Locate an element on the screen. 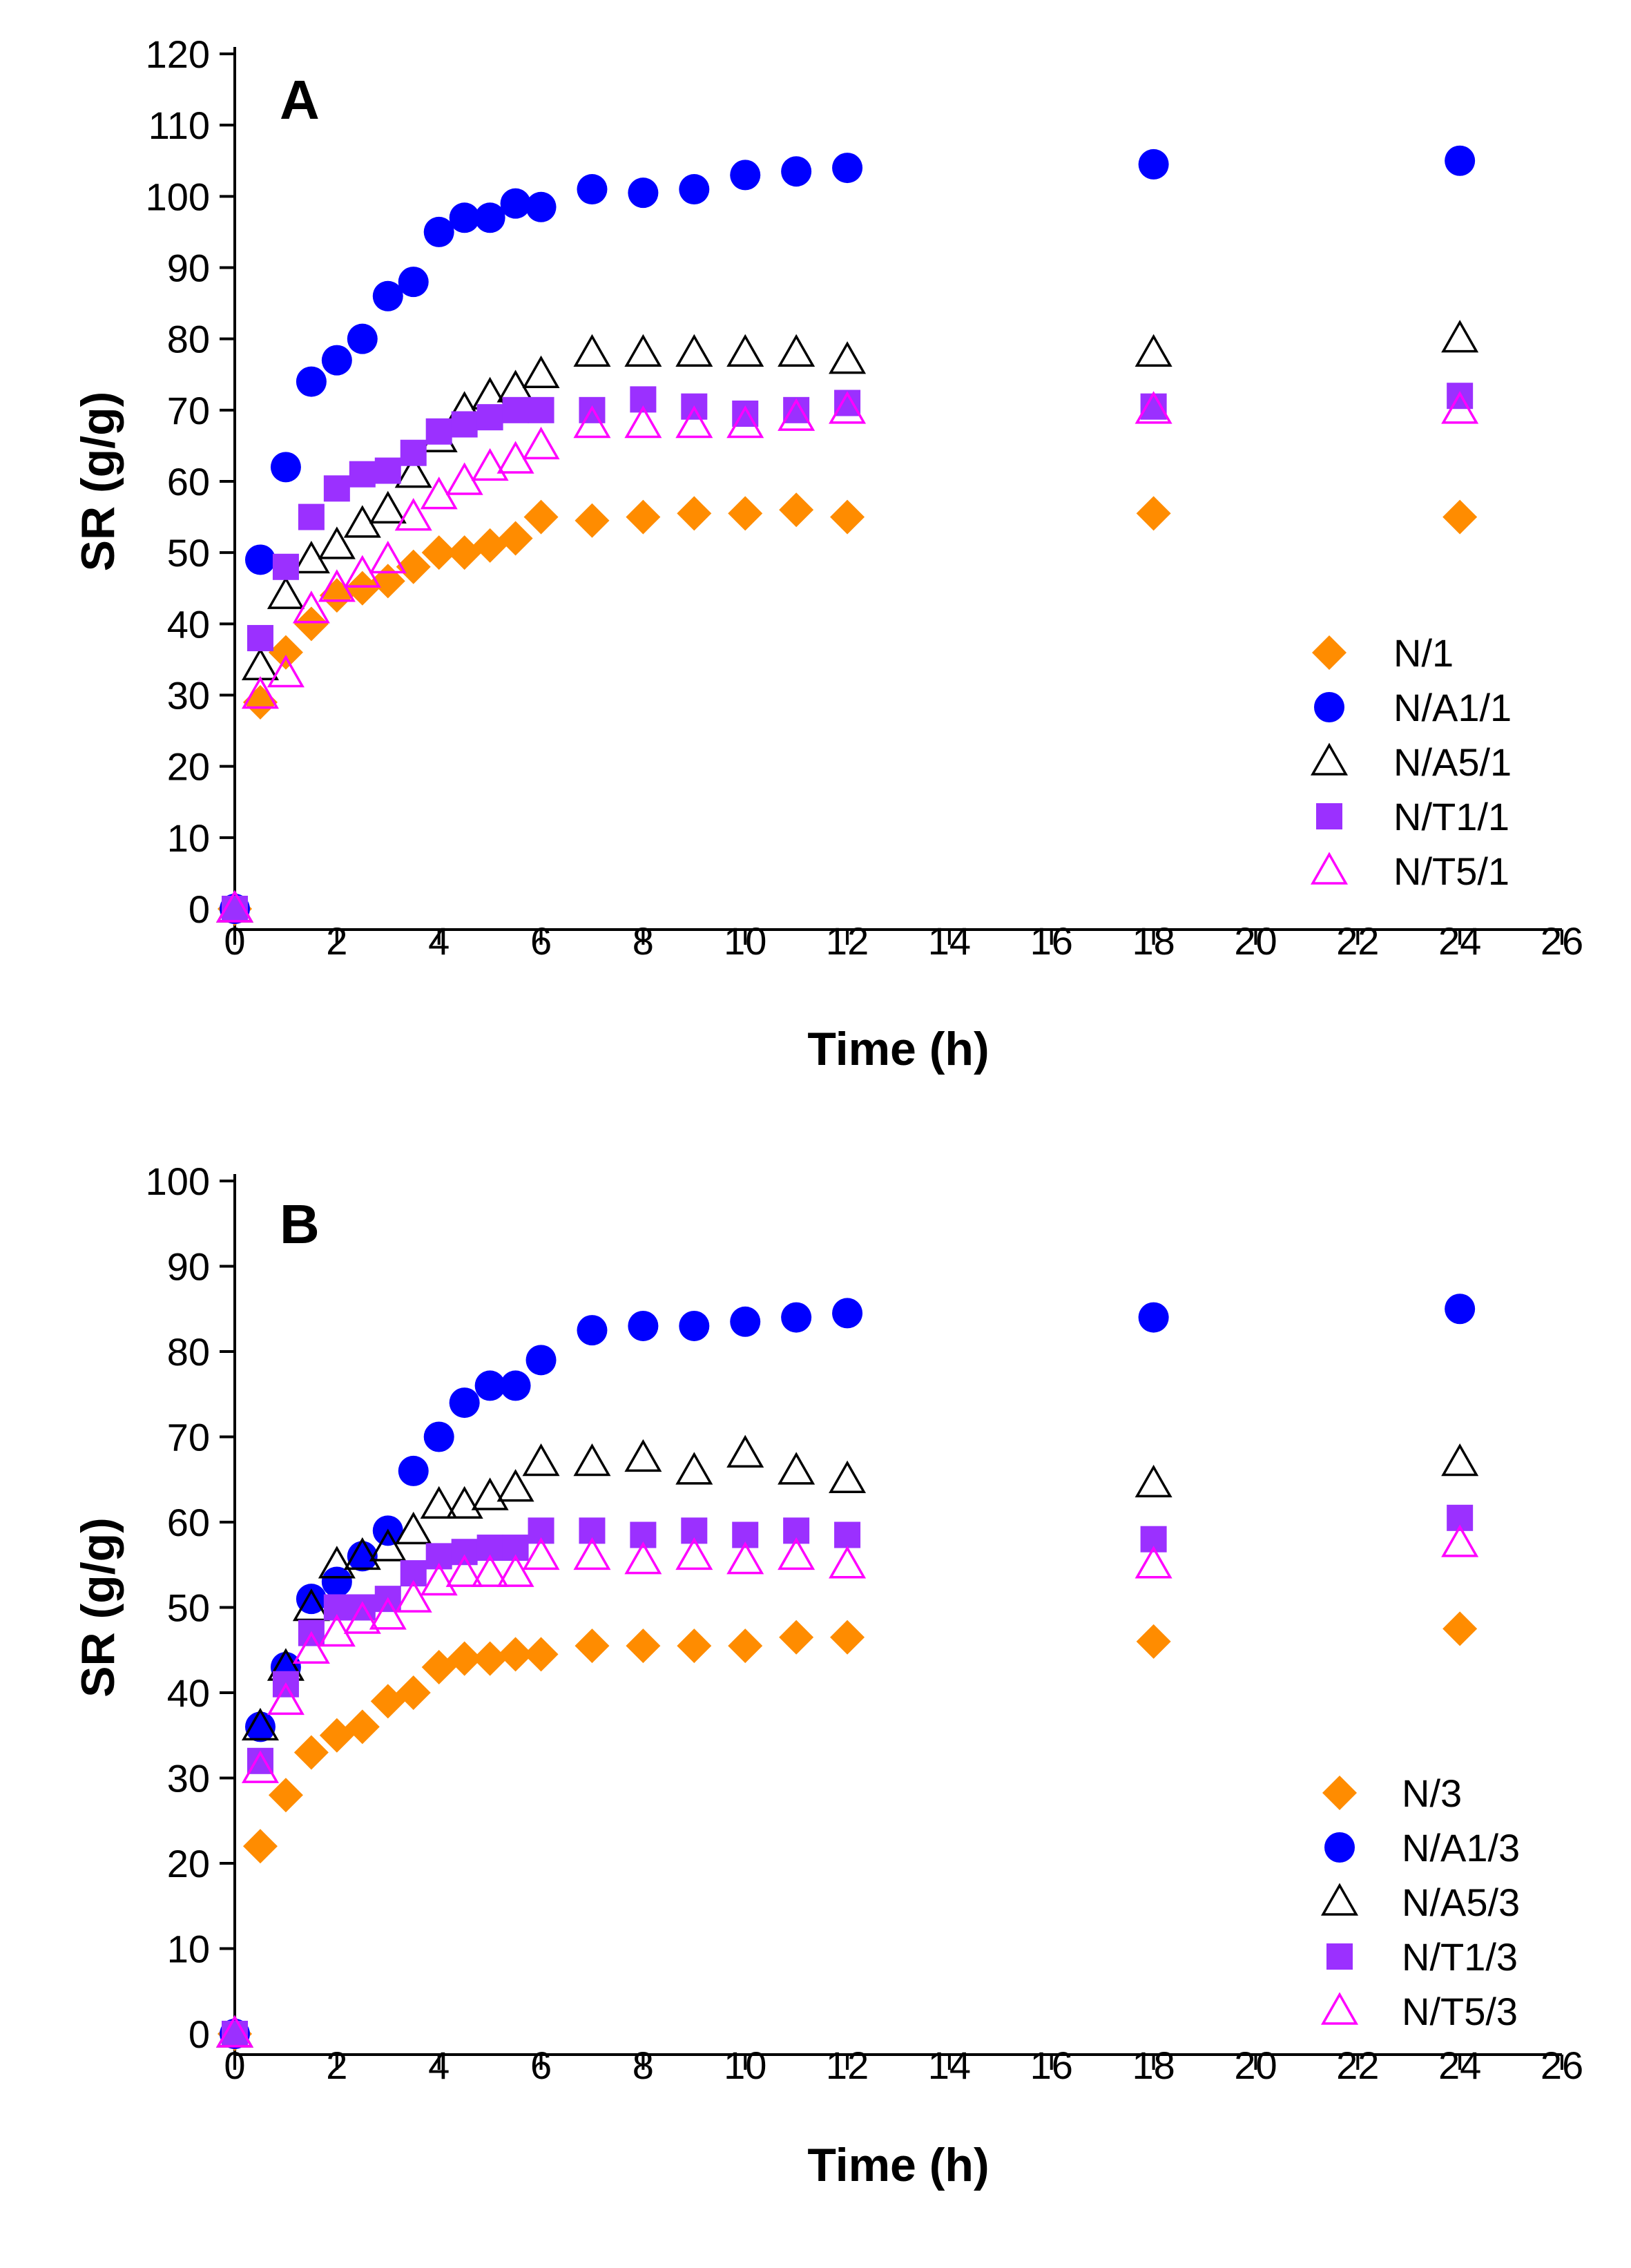  y-axis-title: SR (g/g) is located at coordinates (98, 1608).